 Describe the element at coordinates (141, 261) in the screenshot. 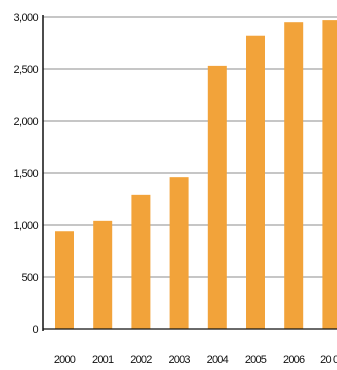

I see `bar-2002` at that location.